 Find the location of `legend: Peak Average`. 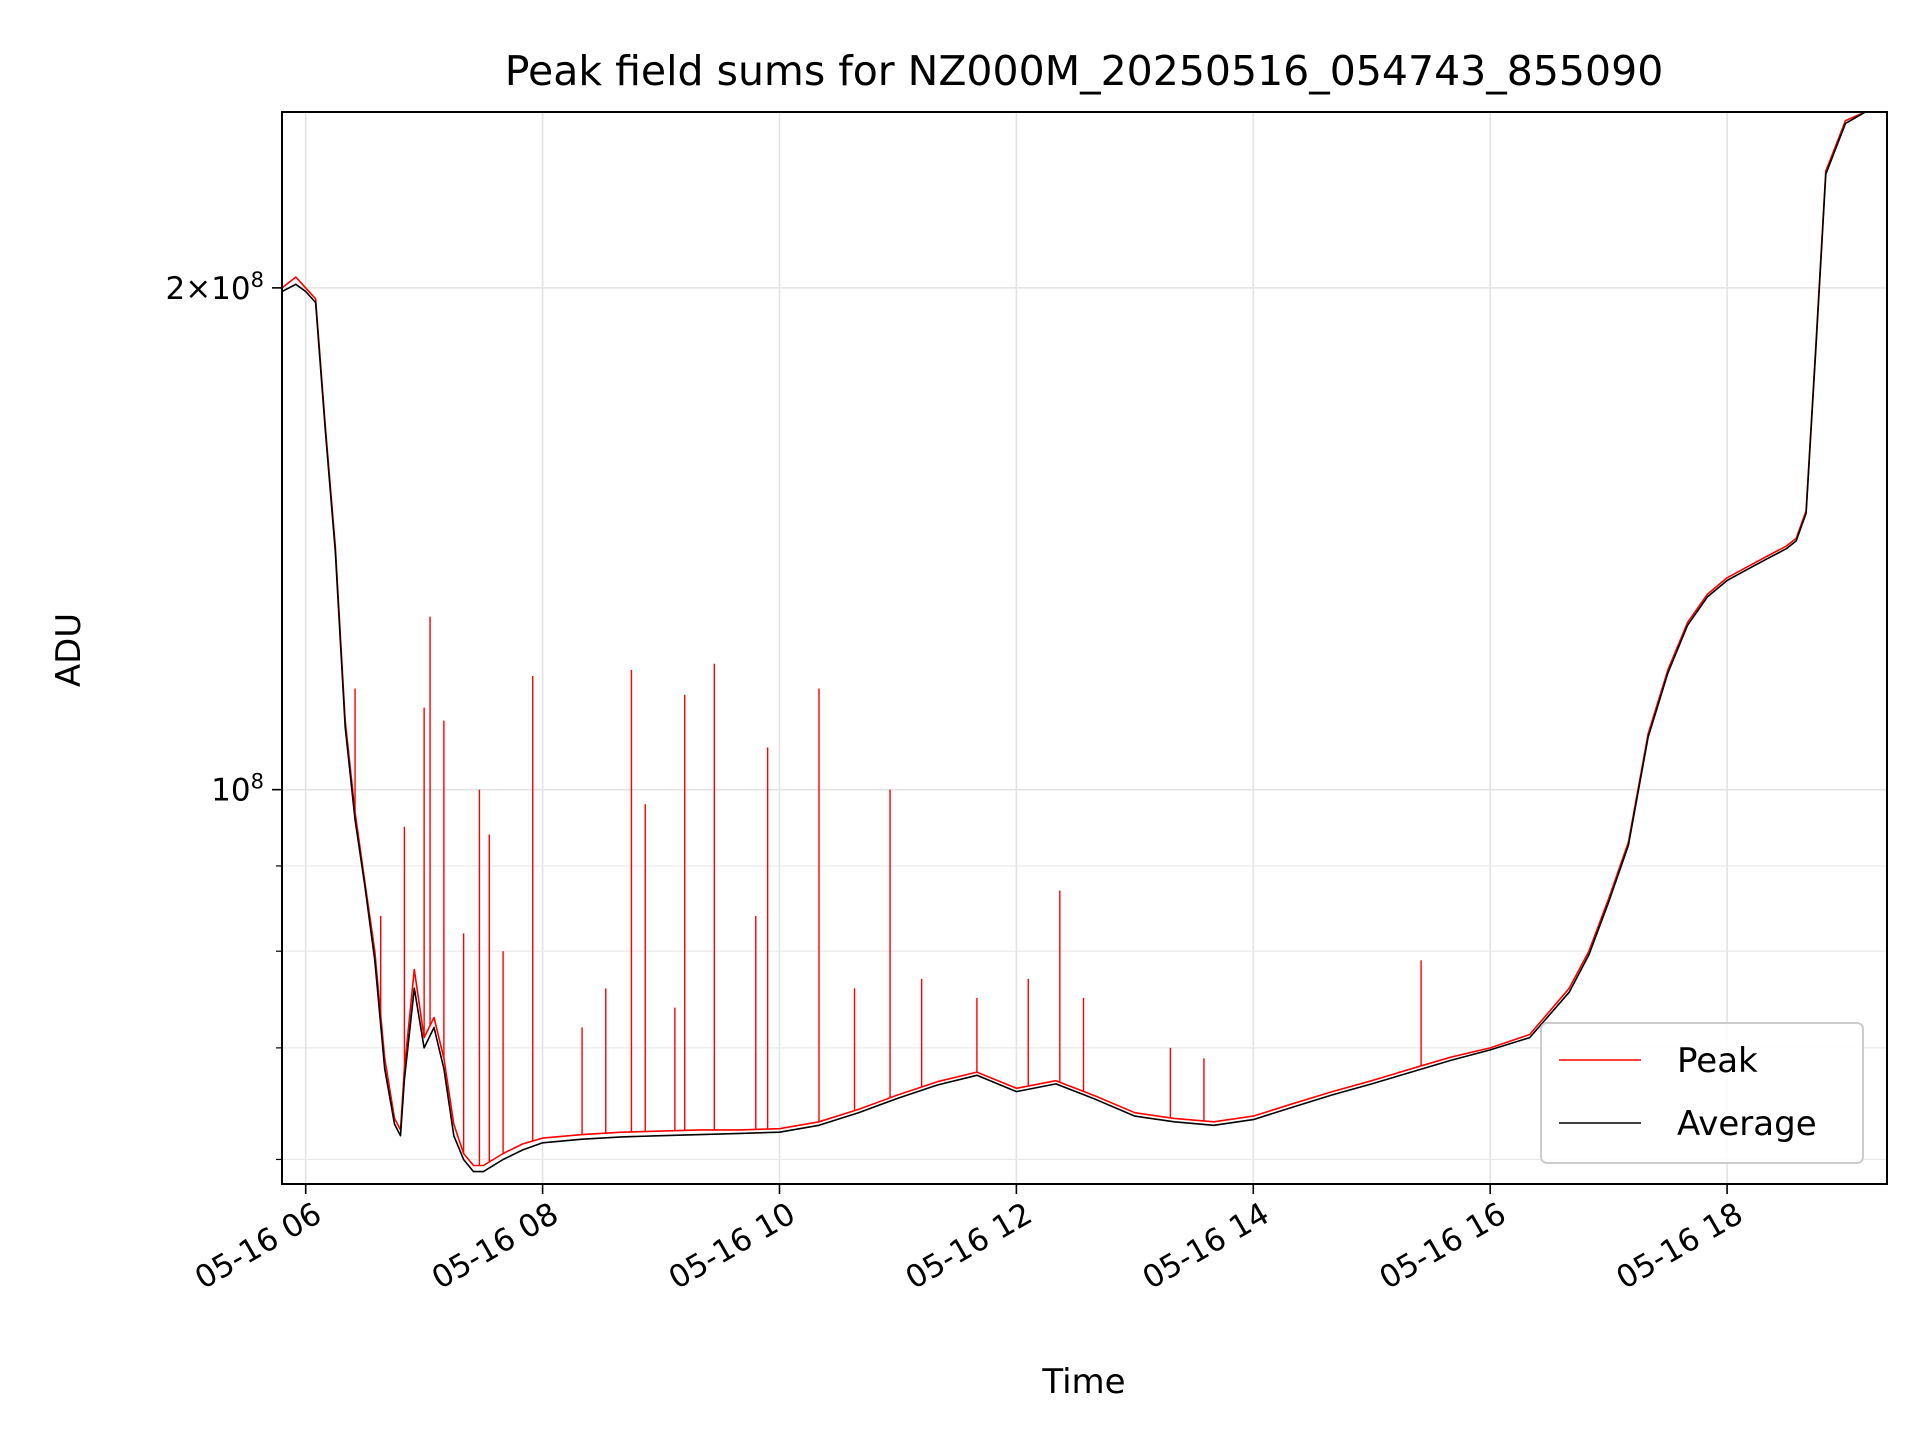

legend: Peak Average is located at coordinates (1702, 1093).